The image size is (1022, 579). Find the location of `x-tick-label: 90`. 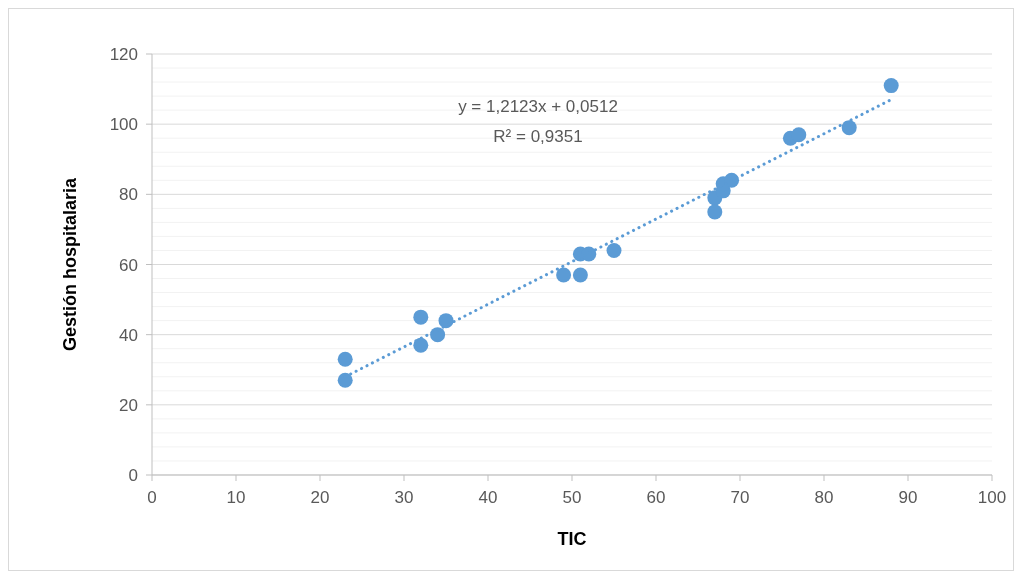

x-tick-label: 90 is located at coordinates (908, 497).